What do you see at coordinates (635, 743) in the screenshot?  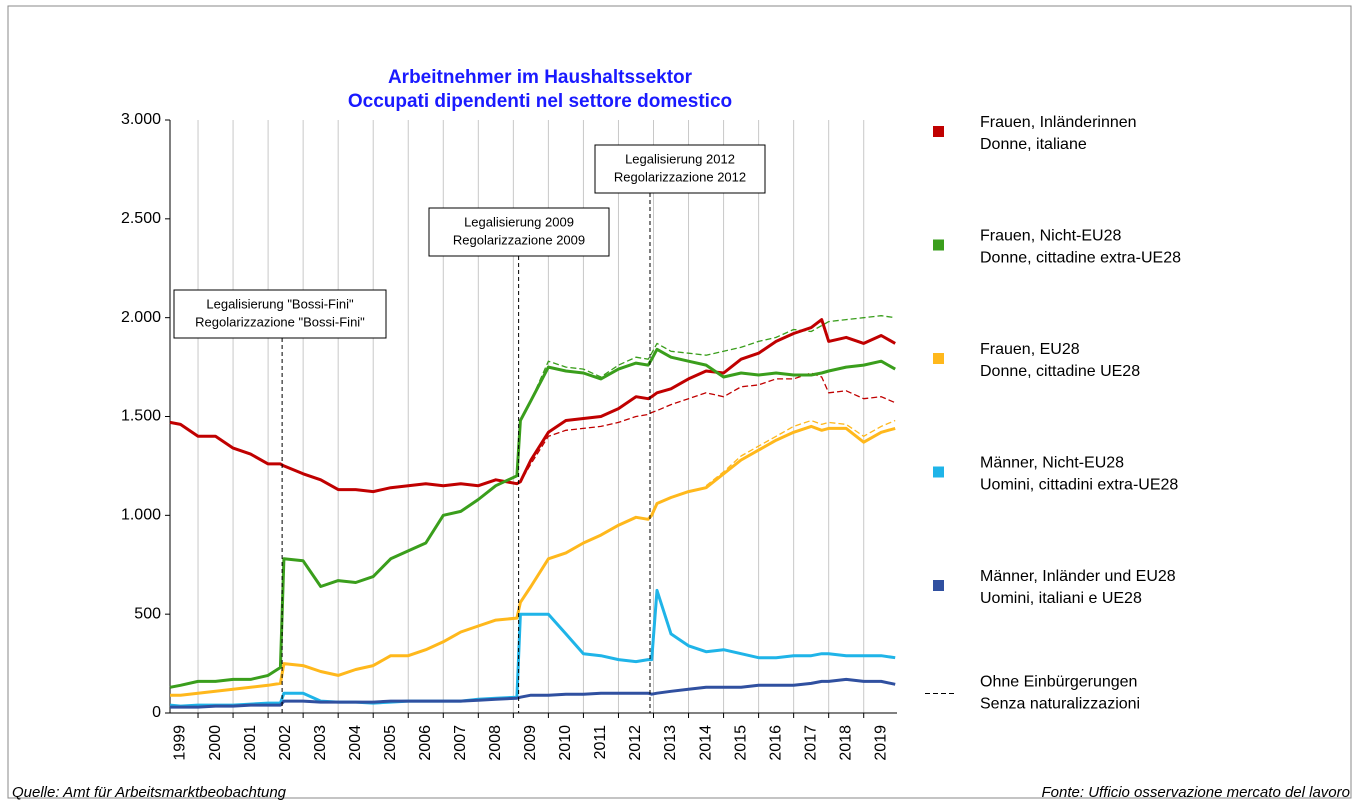 I see `x-tick-label: 2012` at bounding box center [635, 743].